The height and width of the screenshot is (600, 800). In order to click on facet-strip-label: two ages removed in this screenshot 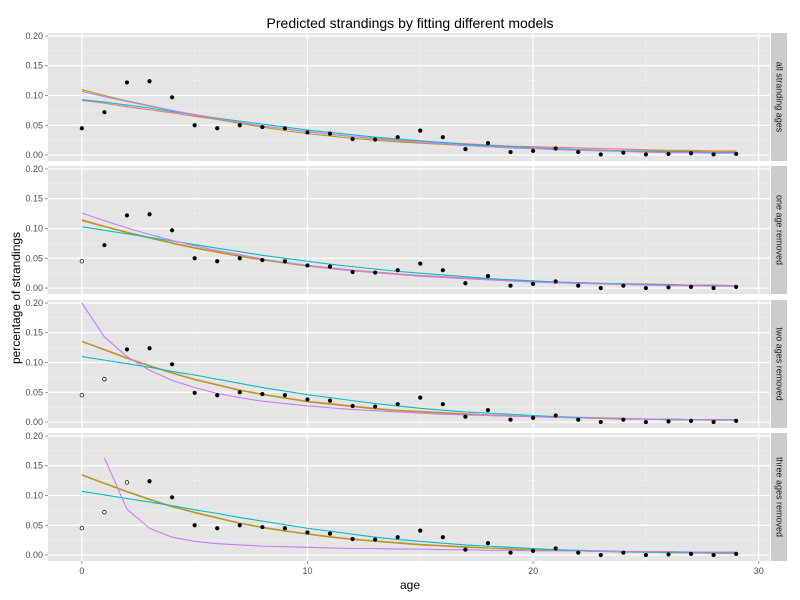, I will do `click(780, 364)`.